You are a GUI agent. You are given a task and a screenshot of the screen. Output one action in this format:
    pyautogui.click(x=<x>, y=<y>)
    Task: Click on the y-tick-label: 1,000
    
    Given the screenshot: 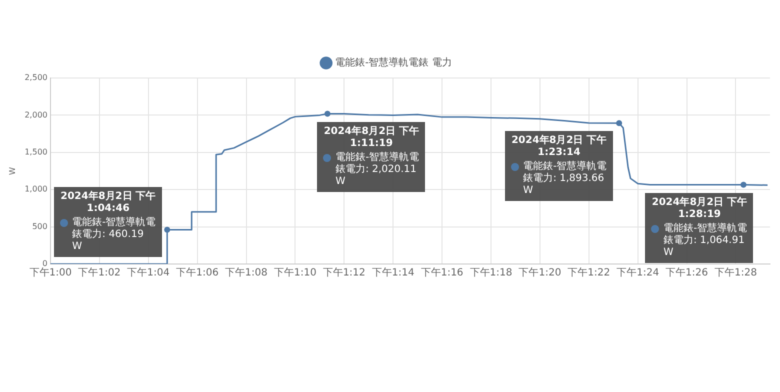 What is the action you would take?
    pyautogui.click(x=36, y=189)
    